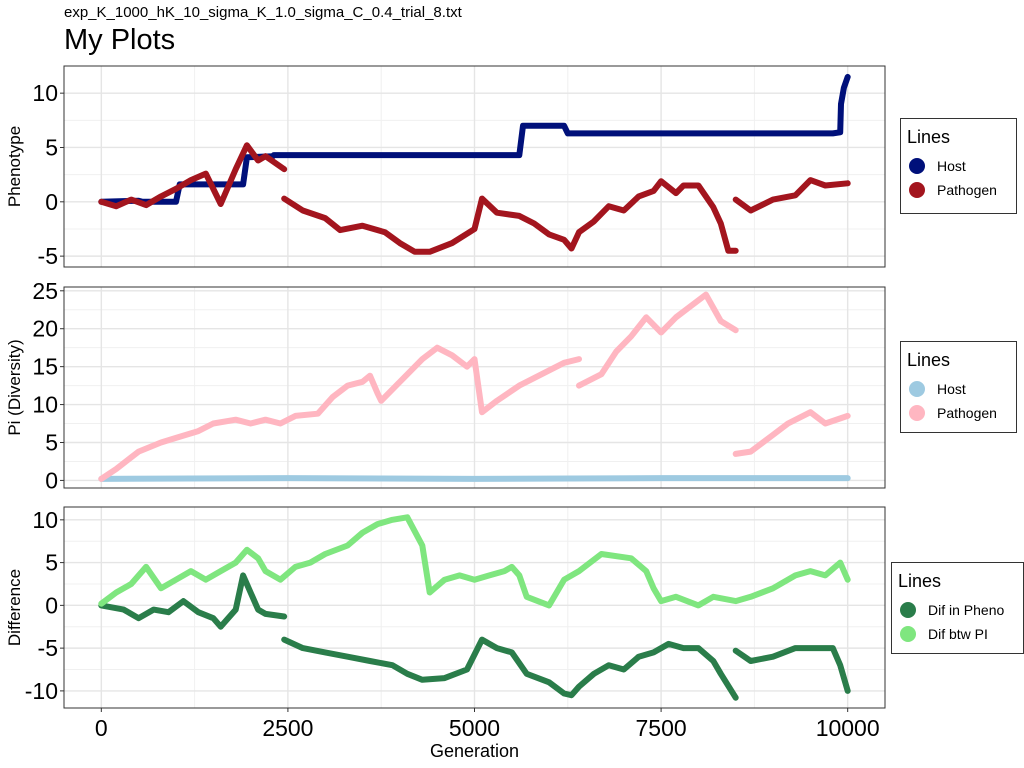  What do you see at coordinates (120, 40) in the screenshot?
I see `chart-title: My Plots` at bounding box center [120, 40].